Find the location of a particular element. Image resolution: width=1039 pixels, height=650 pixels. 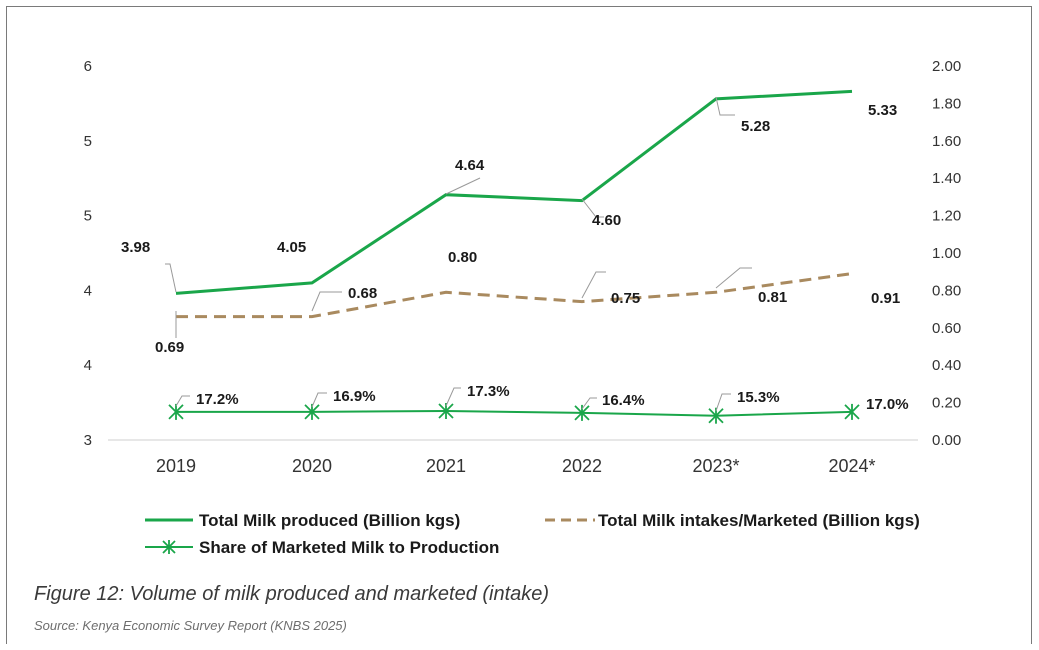

right-axis-tick: 0.60 is located at coordinates (946, 328).